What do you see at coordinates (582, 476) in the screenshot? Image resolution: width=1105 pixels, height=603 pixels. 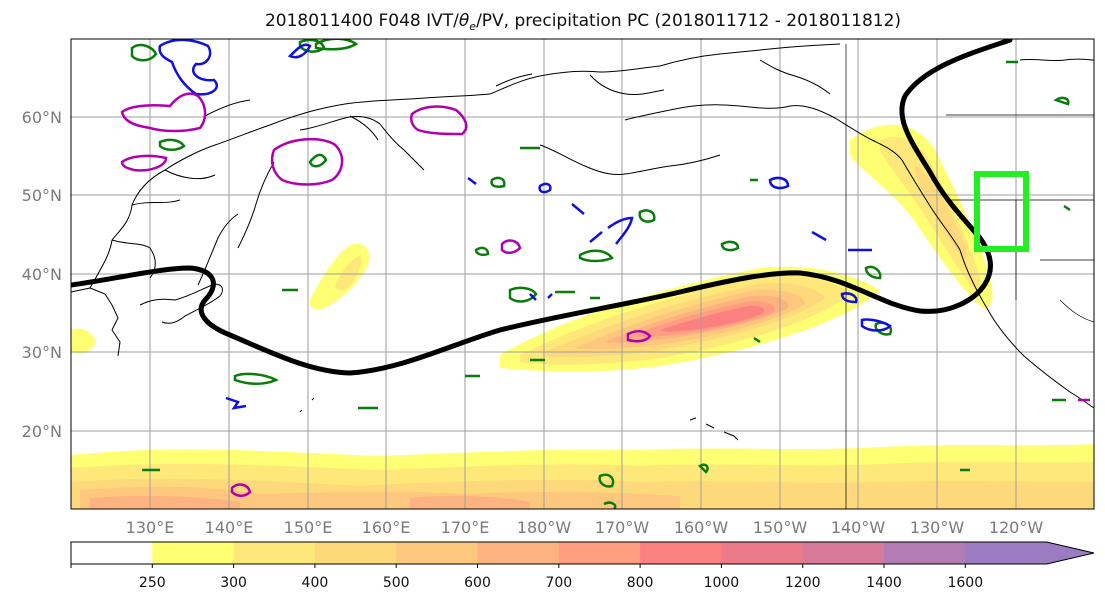 I see `ivt-tropical-band` at bounding box center [582, 476].